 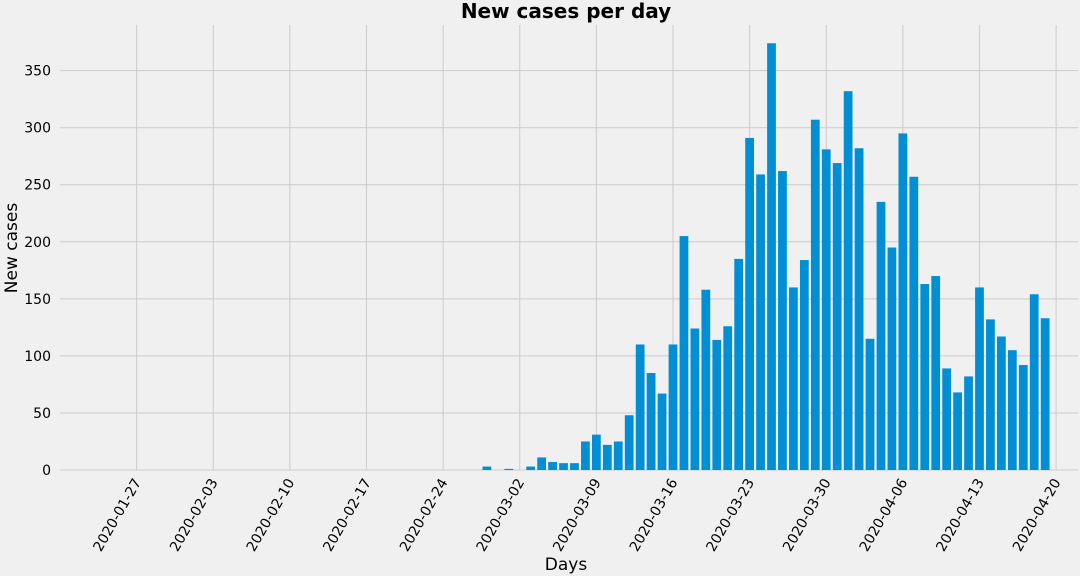 What do you see at coordinates (960, 515) in the screenshot?
I see `x-tick-label: 2020-04-13` at bounding box center [960, 515].